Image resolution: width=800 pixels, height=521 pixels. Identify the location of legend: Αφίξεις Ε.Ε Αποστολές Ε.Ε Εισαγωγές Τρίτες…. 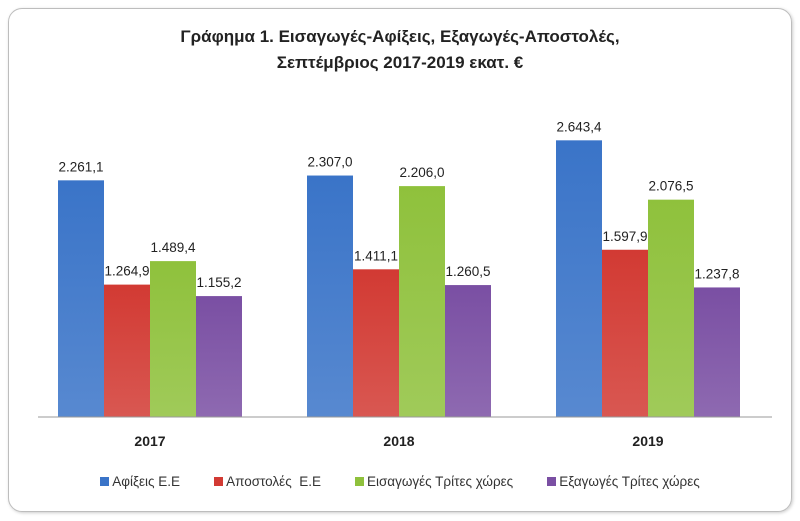
(400, 481).